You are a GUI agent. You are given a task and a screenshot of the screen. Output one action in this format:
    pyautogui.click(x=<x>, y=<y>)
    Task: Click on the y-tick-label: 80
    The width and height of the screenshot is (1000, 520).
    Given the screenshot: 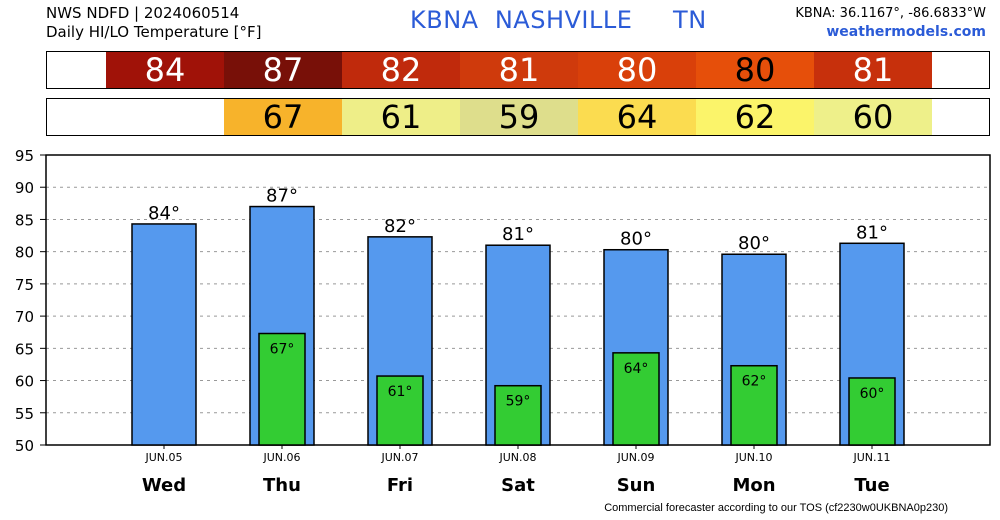 What is the action you would take?
    pyautogui.click(x=24, y=253)
    